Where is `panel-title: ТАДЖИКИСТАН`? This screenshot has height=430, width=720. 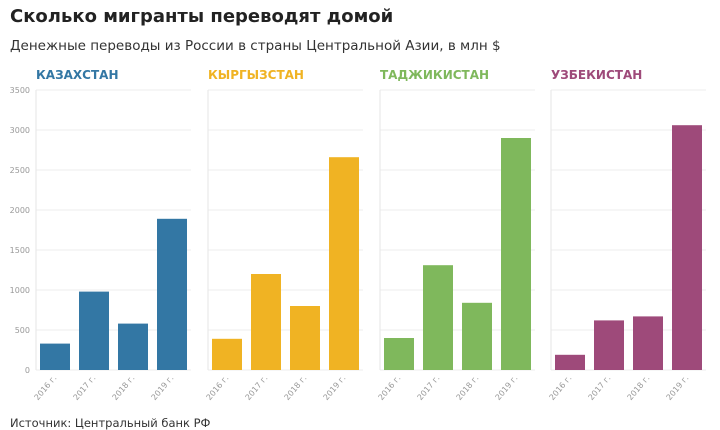 panel-title: ТАДЖИКИСТАН is located at coordinates (434, 75).